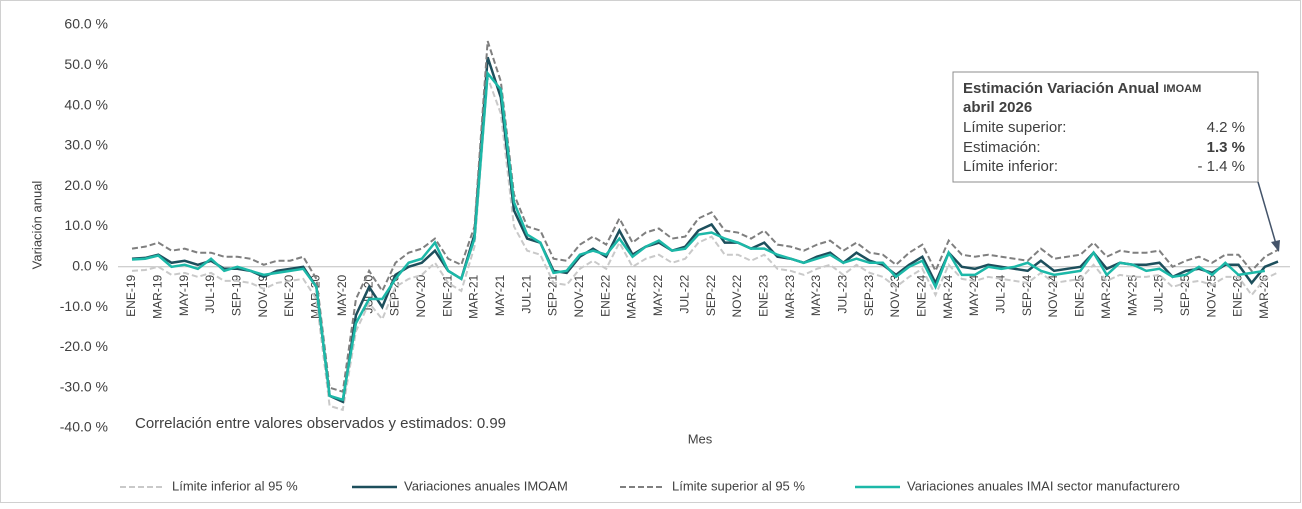 Image resolution: width=1302 pixels, height=509 pixels. What do you see at coordinates (235, 485) in the screenshot?
I see `legend-label: Límite inferior al 95 %` at bounding box center [235, 485].